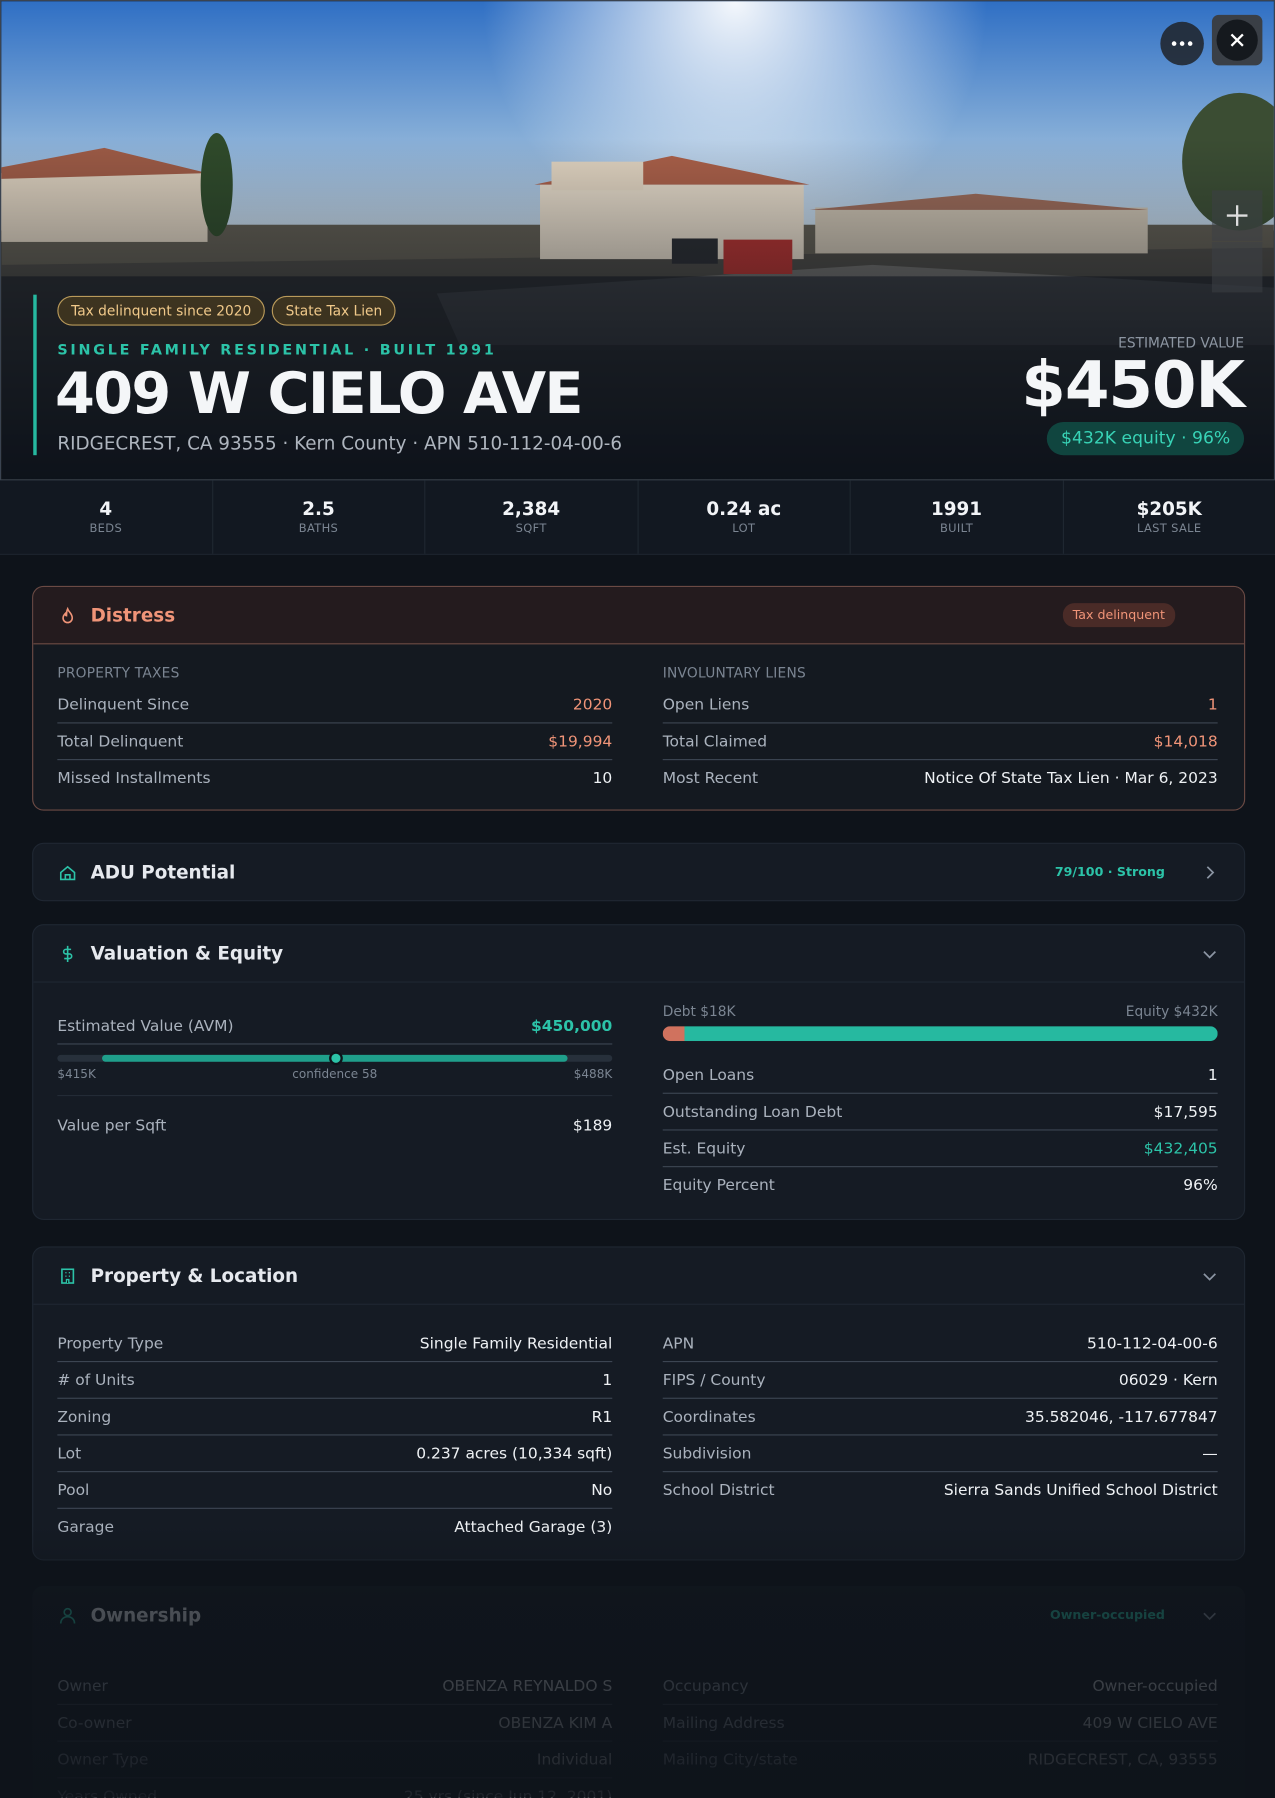  Describe the element at coordinates (335, 705) in the screenshot. I see `detail-row: Delinquent Since 2020` at that location.